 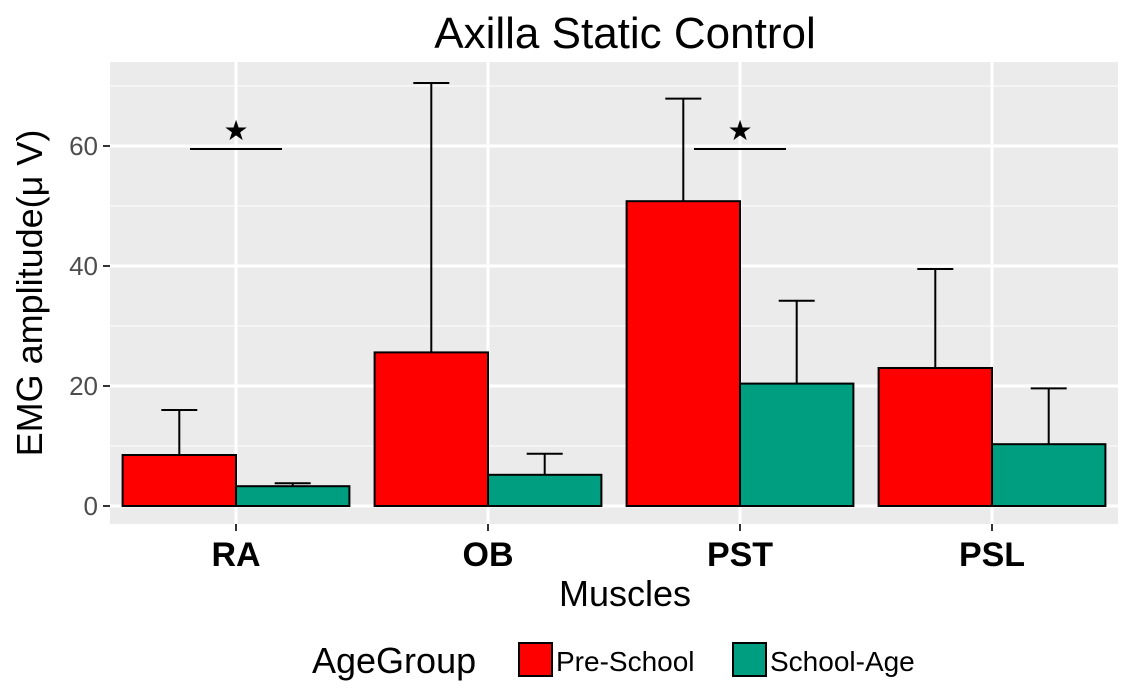 What do you see at coordinates (842, 661) in the screenshot?
I see `legend-label: School-Age` at bounding box center [842, 661].